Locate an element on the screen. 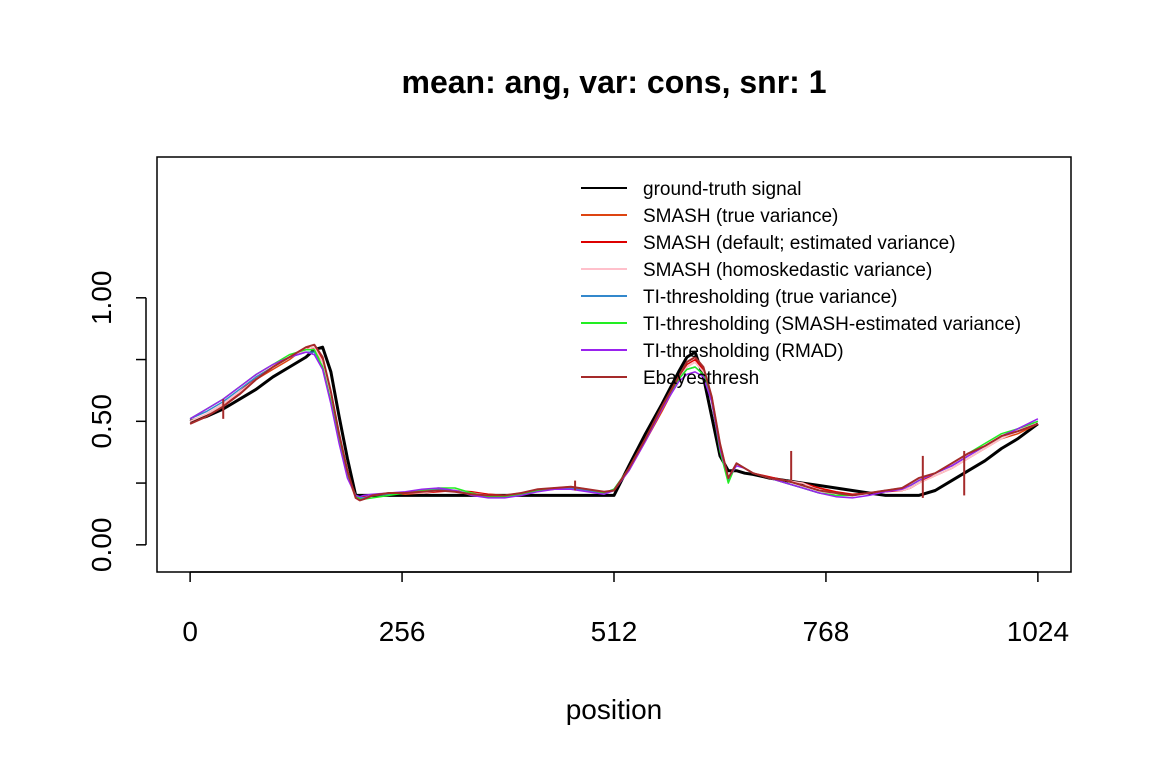 The height and width of the screenshot is (768, 1152). legend-label: SMASH (true variance) is located at coordinates (740, 216).